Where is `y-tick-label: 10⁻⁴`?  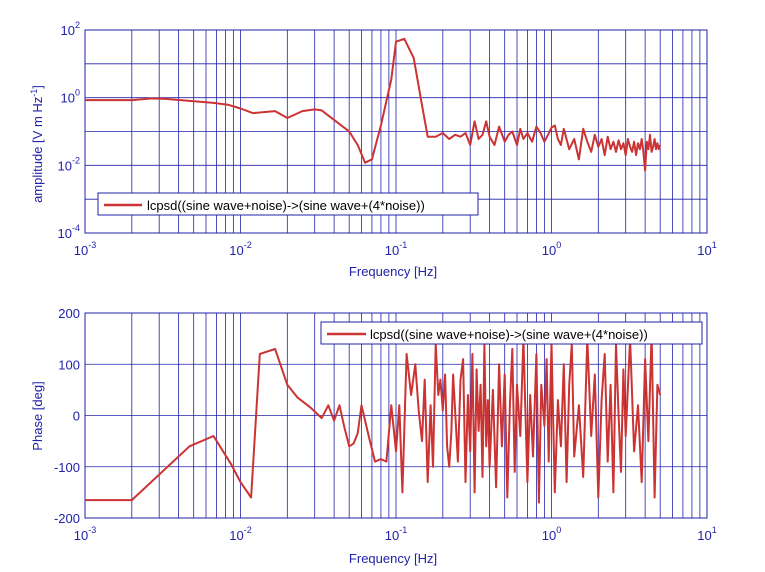 y-tick-label: 10⁻⁴ is located at coordinates (69, 232).